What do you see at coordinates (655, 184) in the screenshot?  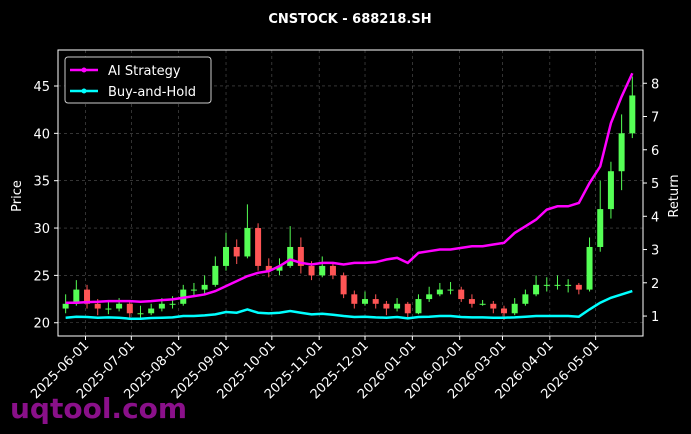 I see `y2-tick-label: 5` at bounding box center [655, 184].